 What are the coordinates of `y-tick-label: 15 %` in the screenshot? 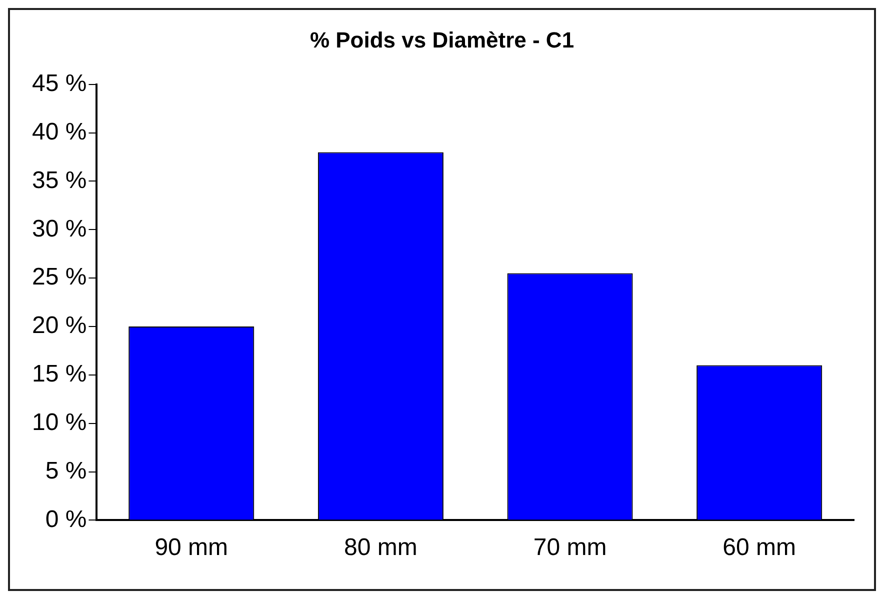 It's located at (59, 374).